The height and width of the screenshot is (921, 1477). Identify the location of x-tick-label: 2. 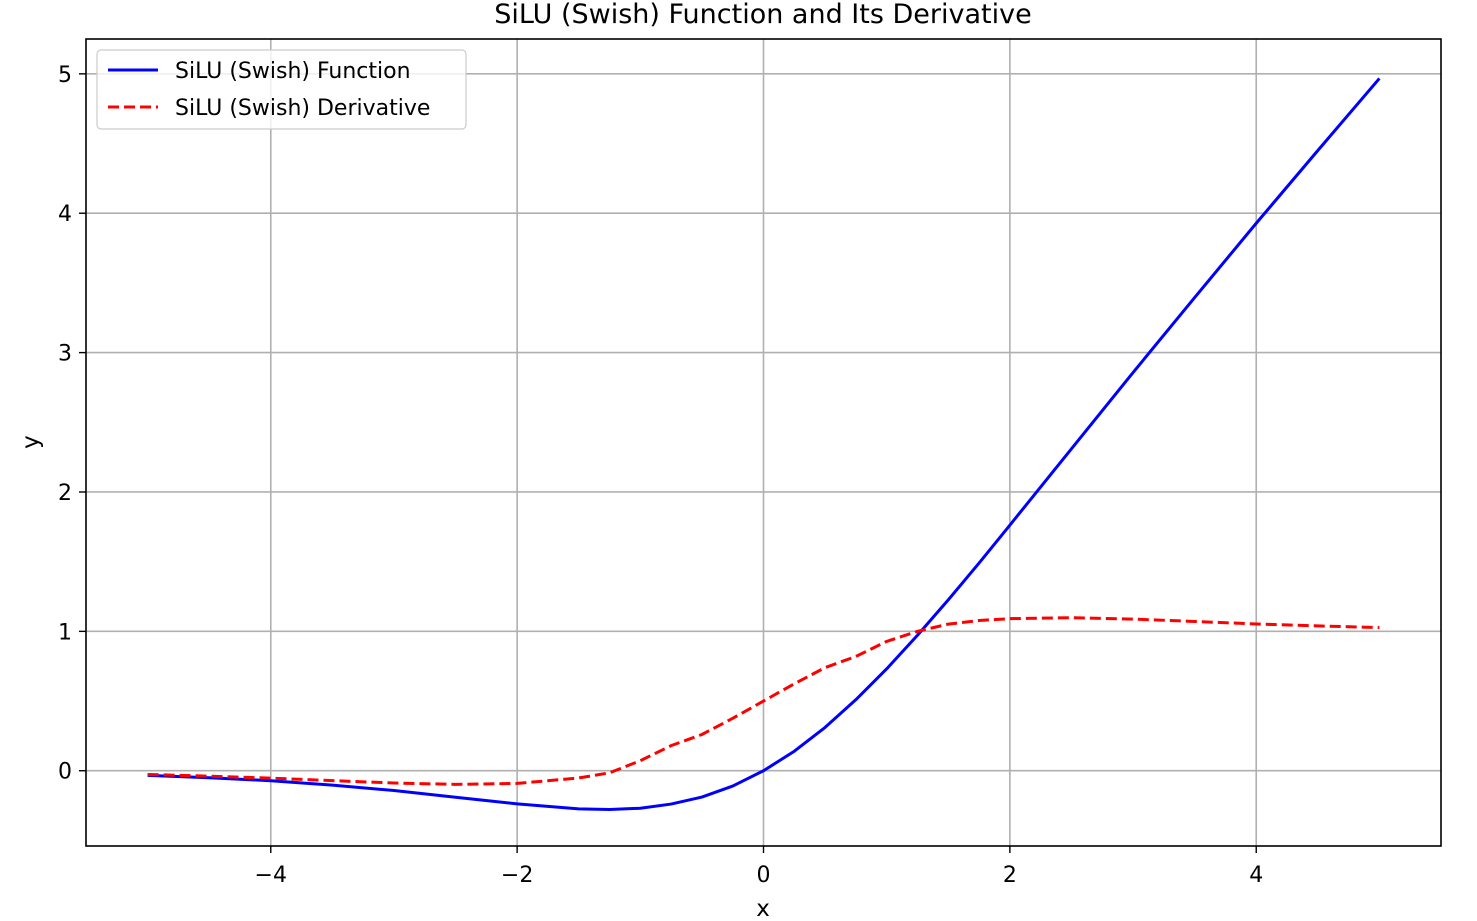
(1010, 875).